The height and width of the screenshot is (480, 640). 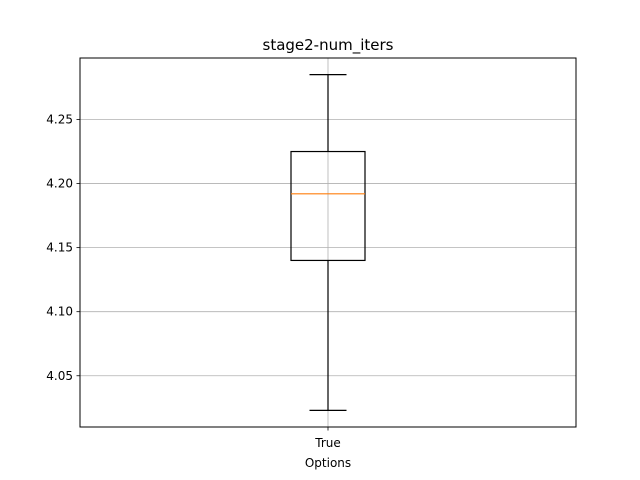 What do you see at coordinates (59, 248) in the screenshot?
I see `y-tick-label: 4.15` at bounding box center [59, 248].